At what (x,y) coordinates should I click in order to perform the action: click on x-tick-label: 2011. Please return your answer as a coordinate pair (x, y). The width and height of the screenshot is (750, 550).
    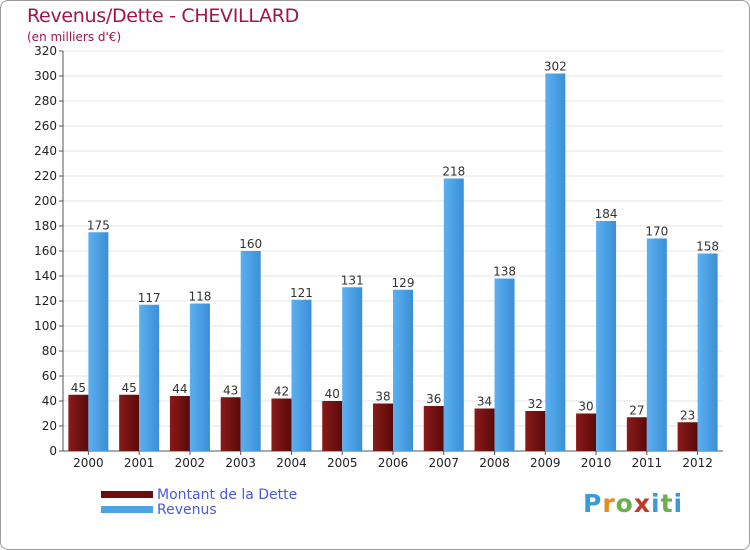
    Looking at the image, I should click on (647, 463).